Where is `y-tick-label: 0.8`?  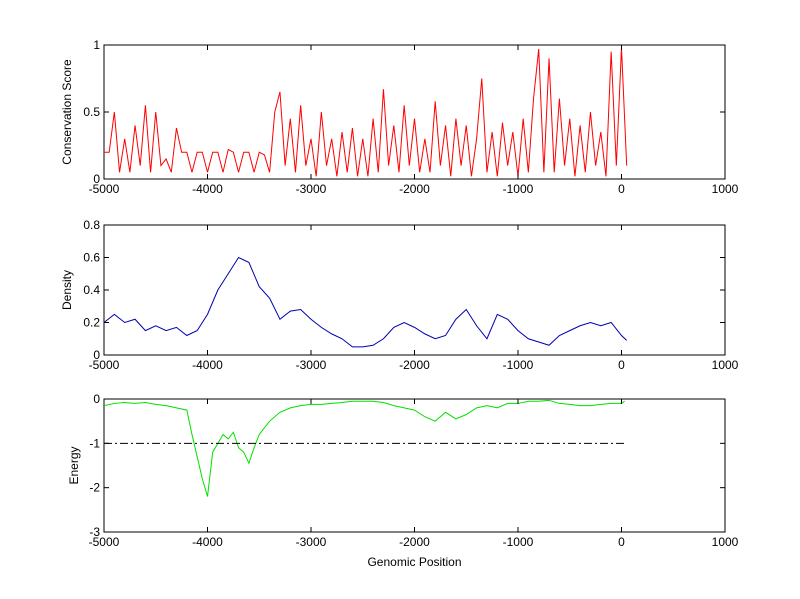
y-tick-label: 0.8 is located at coordinates (91, 225).